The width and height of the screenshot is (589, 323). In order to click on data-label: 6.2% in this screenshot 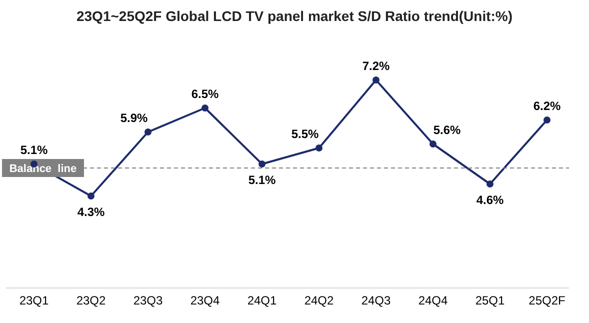, I will do `click(547, 106)`.